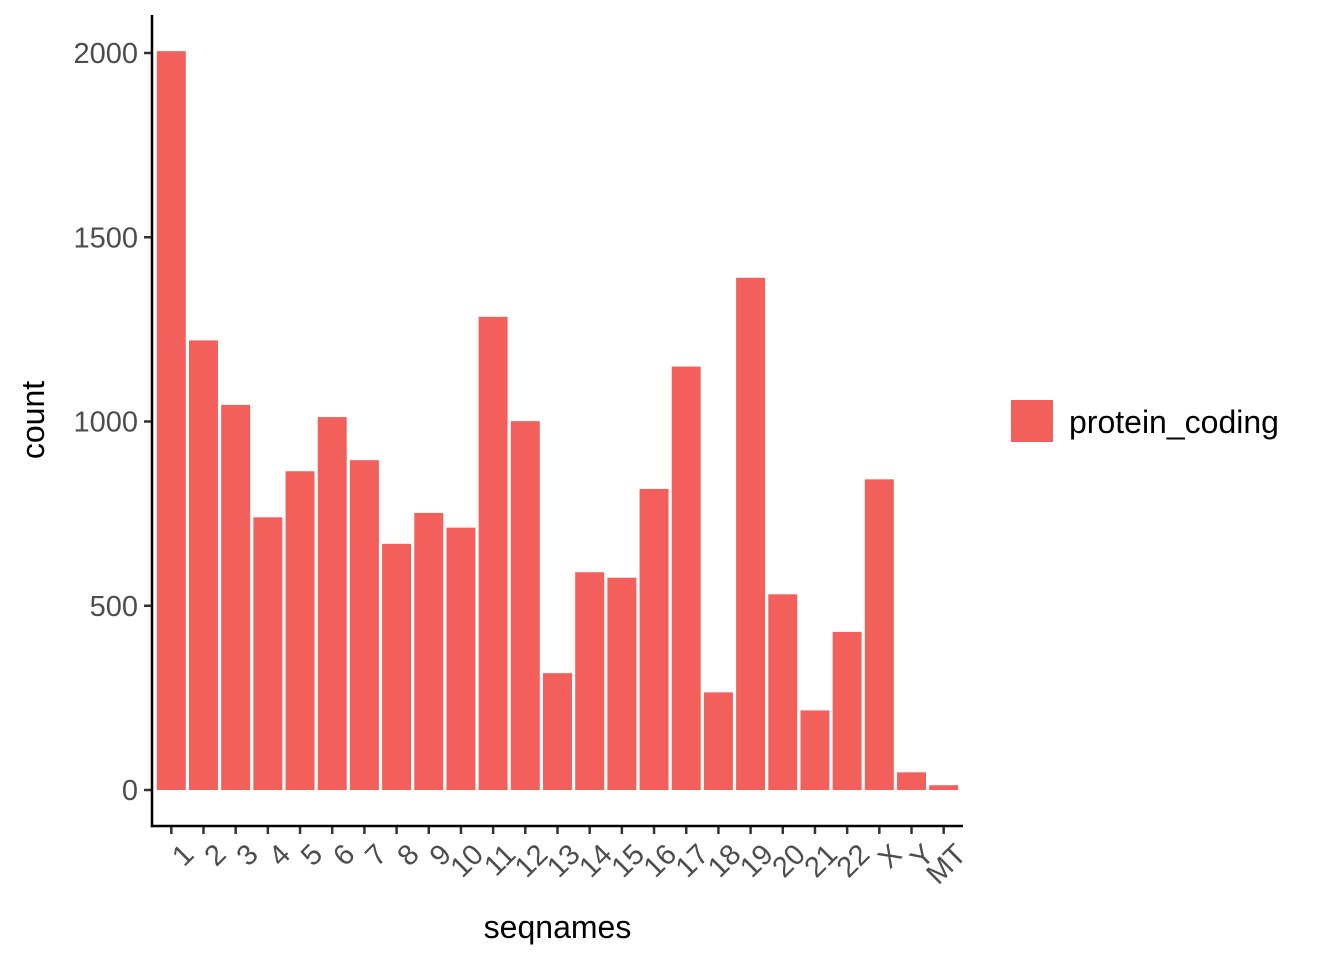  What do you see at coordinates (558, 927) in the screenshot?
I see `x-axis-title: seqnames` at bounding box center [558, 927].